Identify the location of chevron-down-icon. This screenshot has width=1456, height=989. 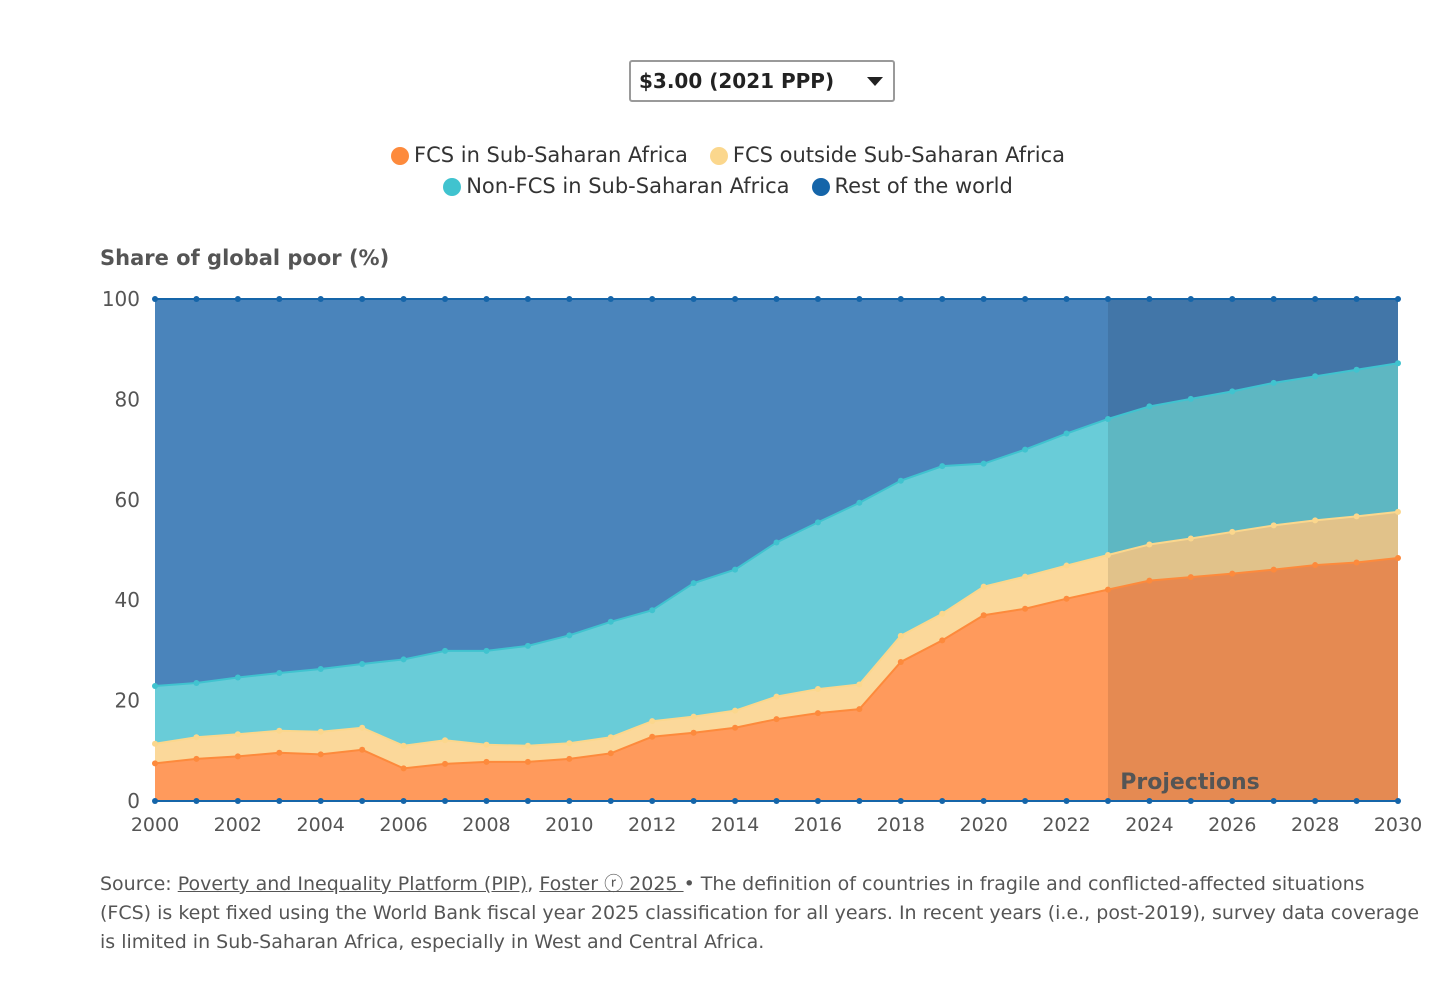
(875, 81).